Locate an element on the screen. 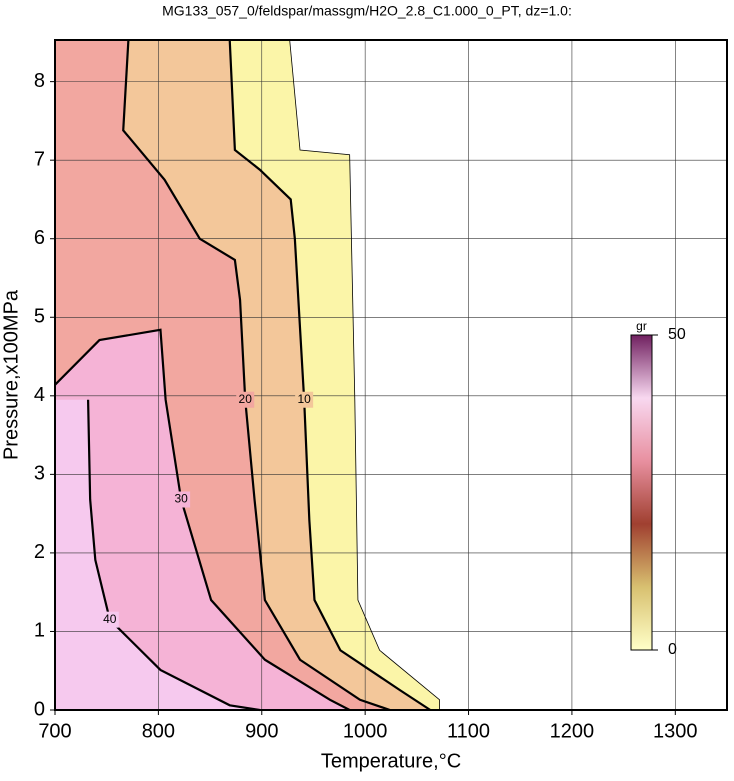  contour-label: 30 is located at coordinates (181, 499).